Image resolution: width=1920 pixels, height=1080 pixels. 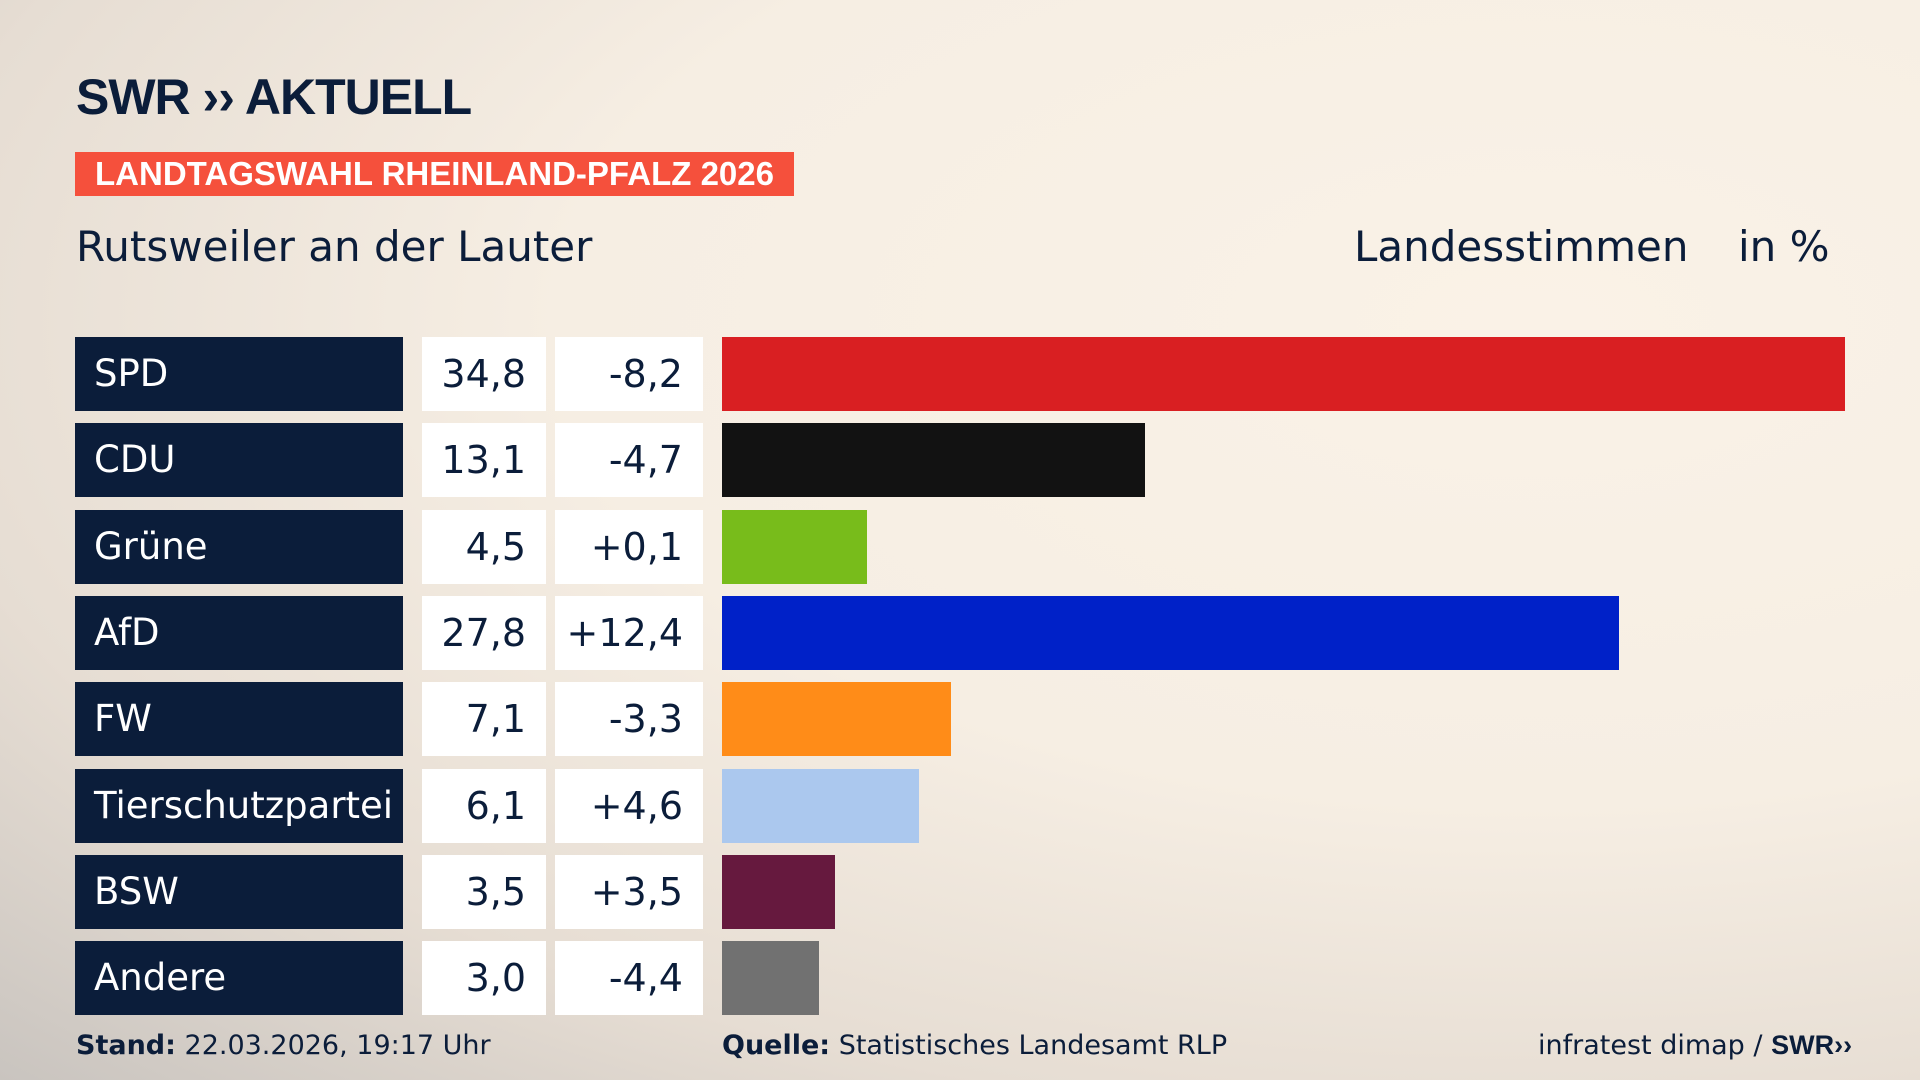 I want to click on vote-share: 27,8, so click(x=484, y=632).